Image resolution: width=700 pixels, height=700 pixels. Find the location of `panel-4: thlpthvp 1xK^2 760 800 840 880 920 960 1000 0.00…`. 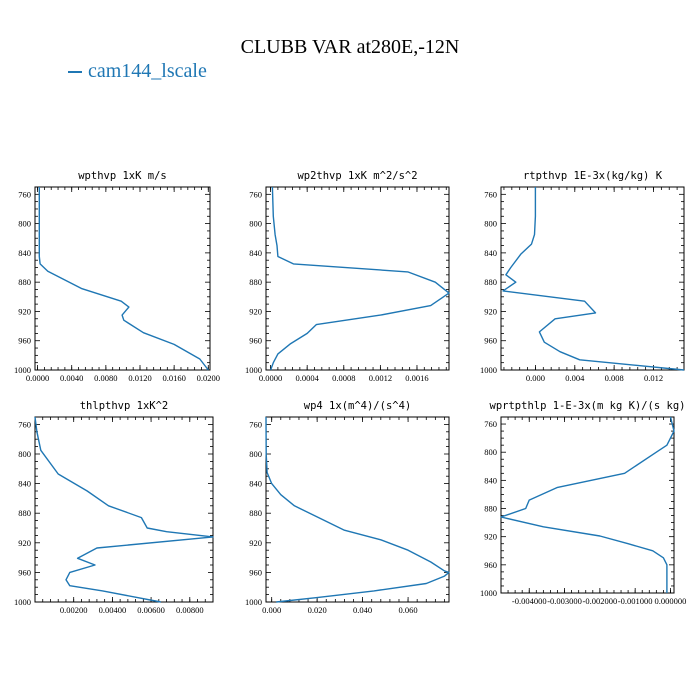

panel-4: thlpthvp 1xK^2 760 800 840 880 920 960 1000 0.00… is located at coordinates (114, 507).